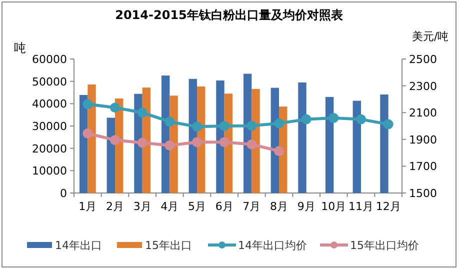  I want to click on y2-tick-label: 1900, so click(423, 139).